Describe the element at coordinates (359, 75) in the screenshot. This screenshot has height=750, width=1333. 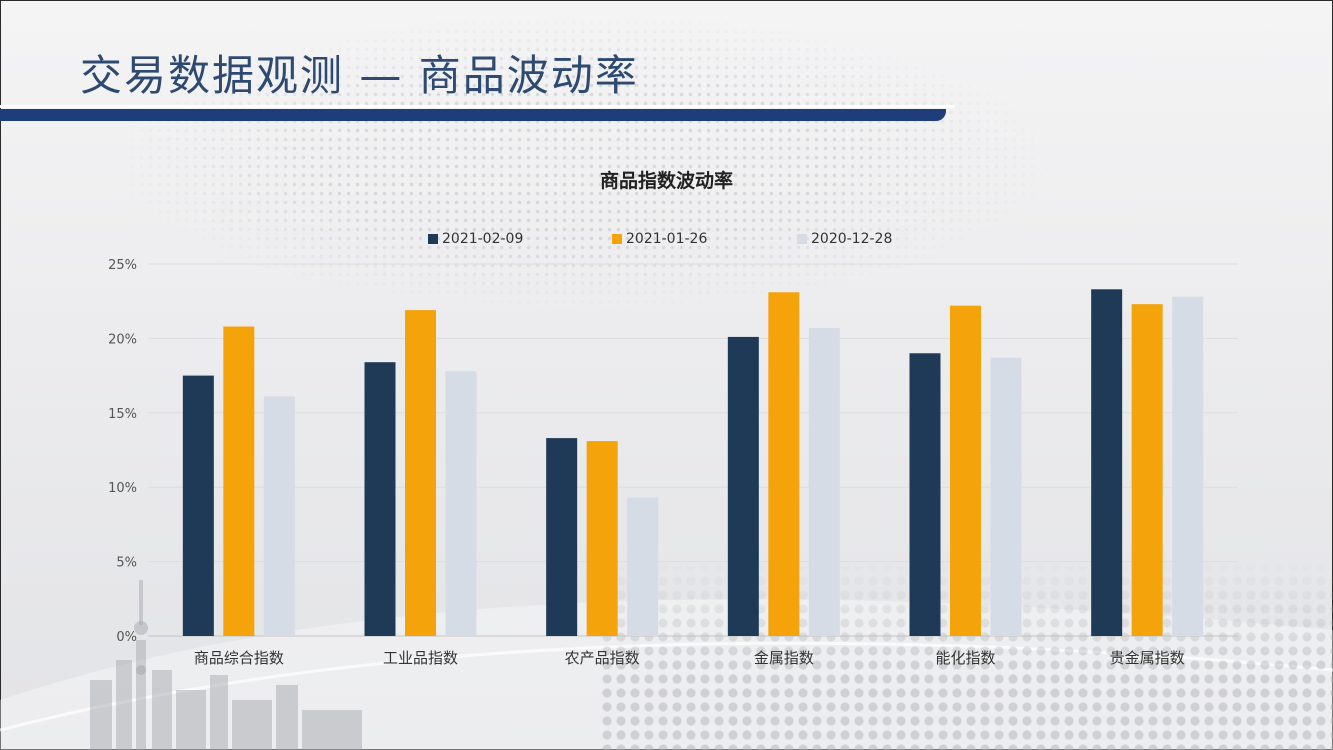
I see `slide-title: 交易数据观测 — 商品波动率` at that location.